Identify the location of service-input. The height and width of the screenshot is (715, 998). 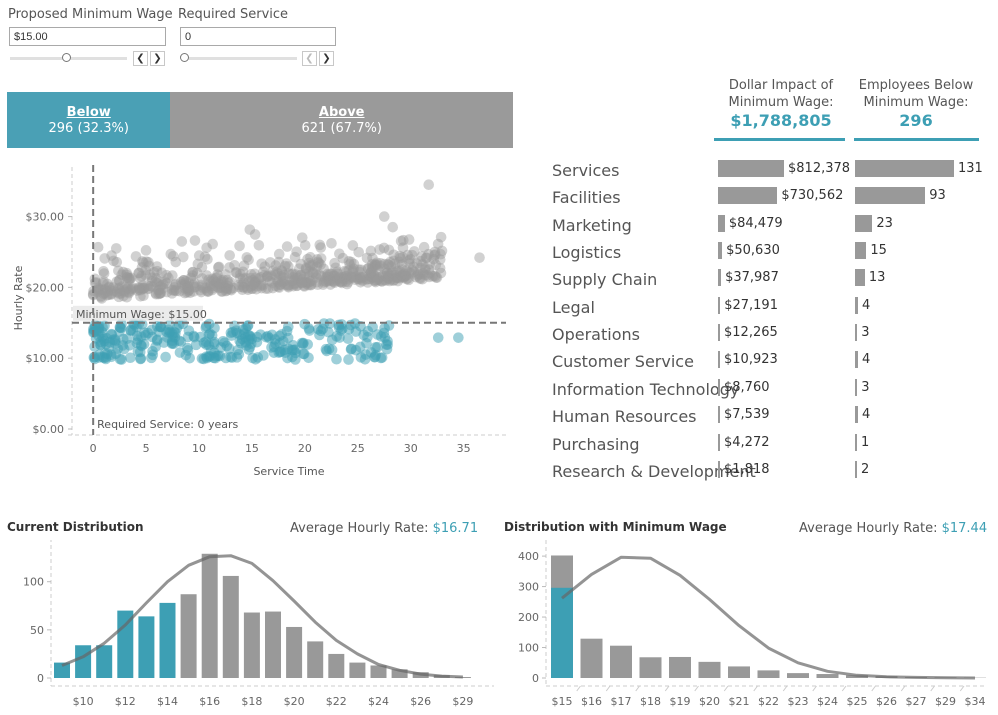
(258, 36).